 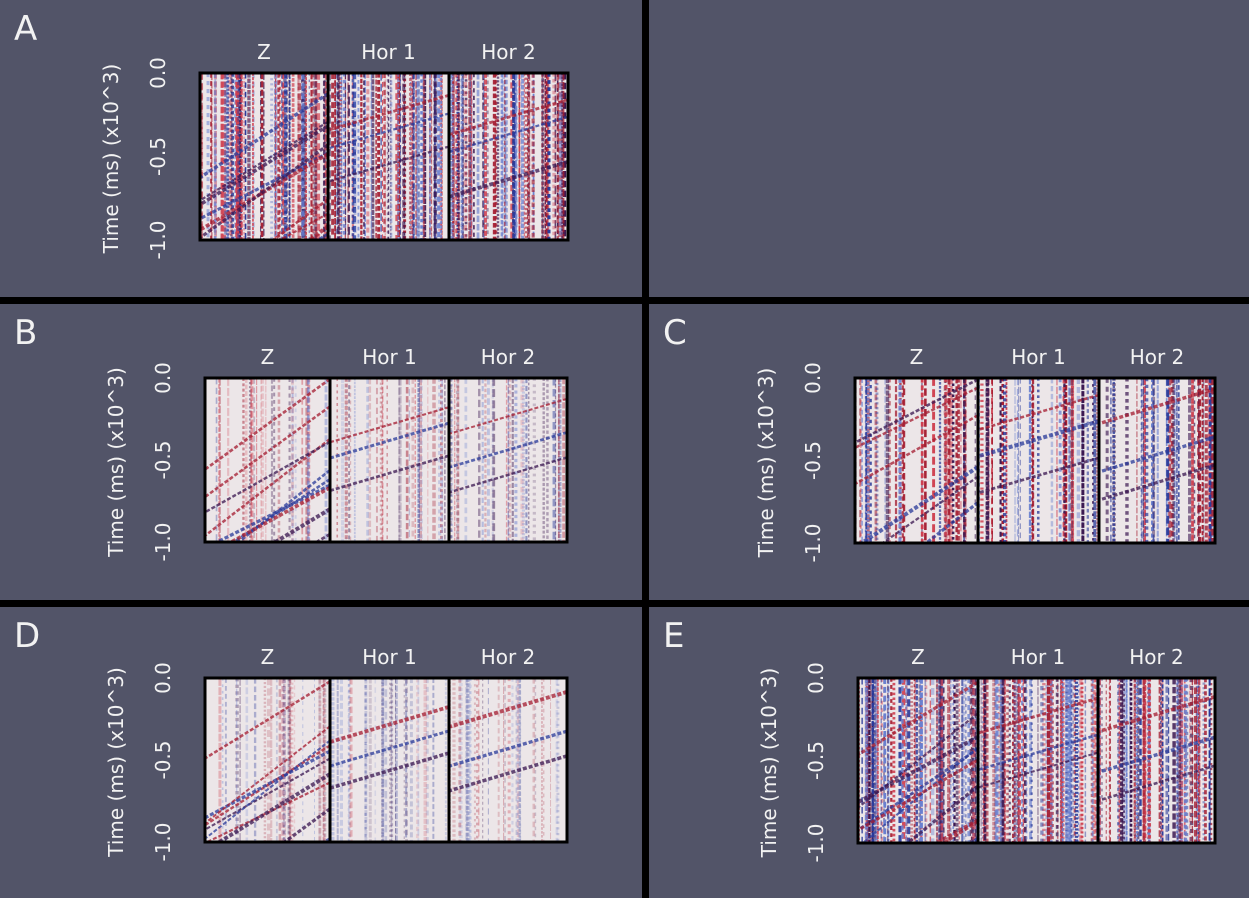 I want to click on panel-letter: D, so click(x=27, y=636).